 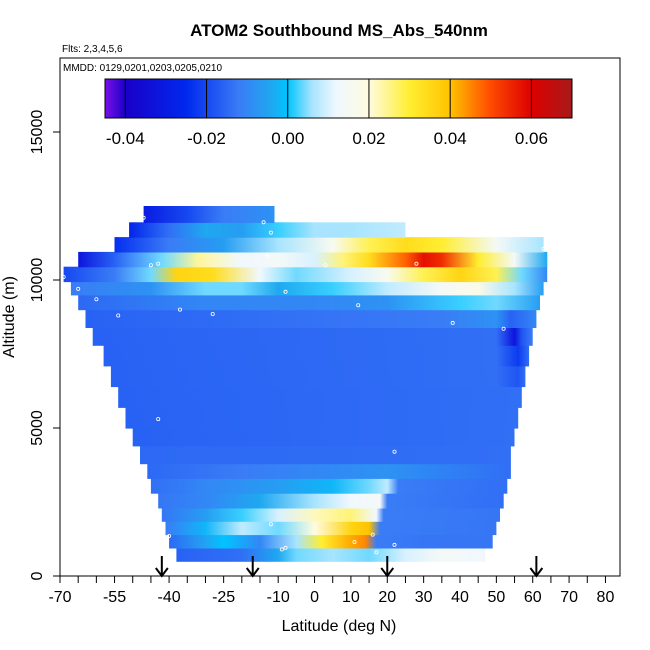 What do you see at coordinates (338, 98) in the screenshot?
I see `colorbar-gradient` at bounding box center [338, 98].